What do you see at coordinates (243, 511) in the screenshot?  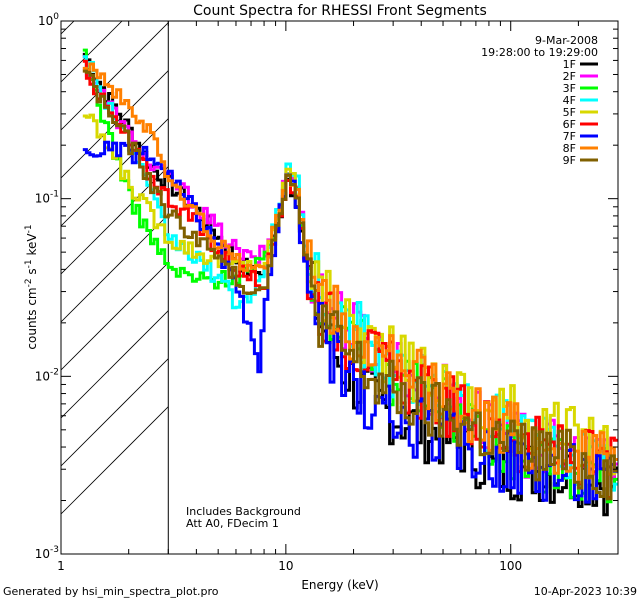 I see `annotation-background: Includes Background` at bounding box center [243, 511].